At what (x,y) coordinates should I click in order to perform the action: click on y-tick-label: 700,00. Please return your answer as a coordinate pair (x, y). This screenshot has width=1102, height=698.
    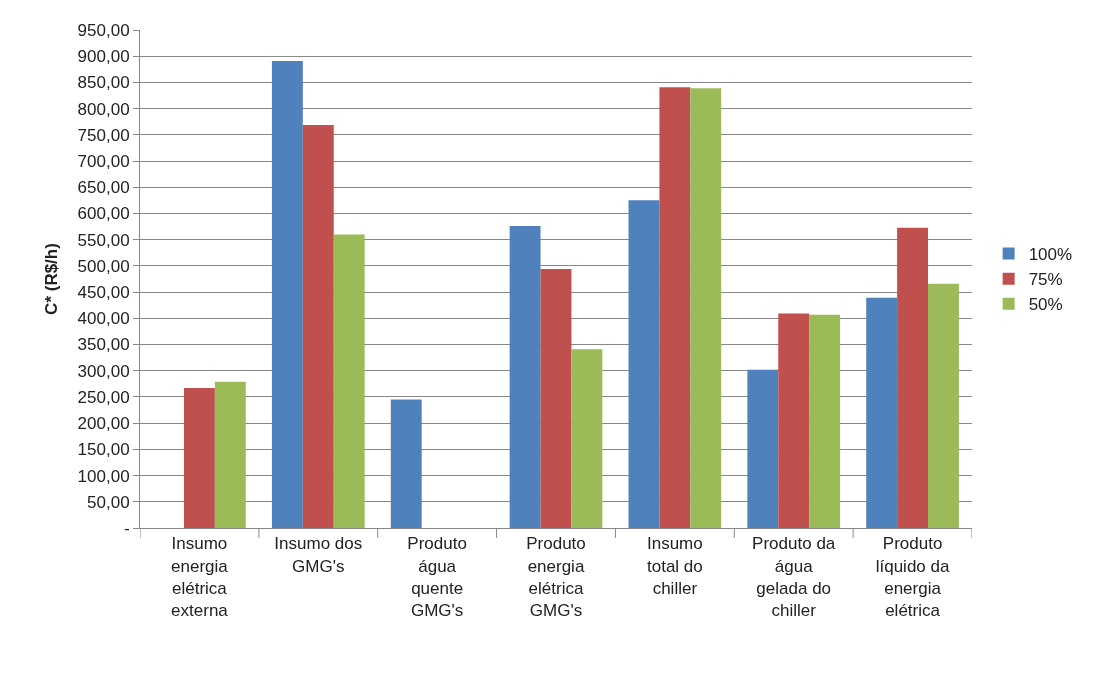
    Looking at the image, I should click on (103, 161).